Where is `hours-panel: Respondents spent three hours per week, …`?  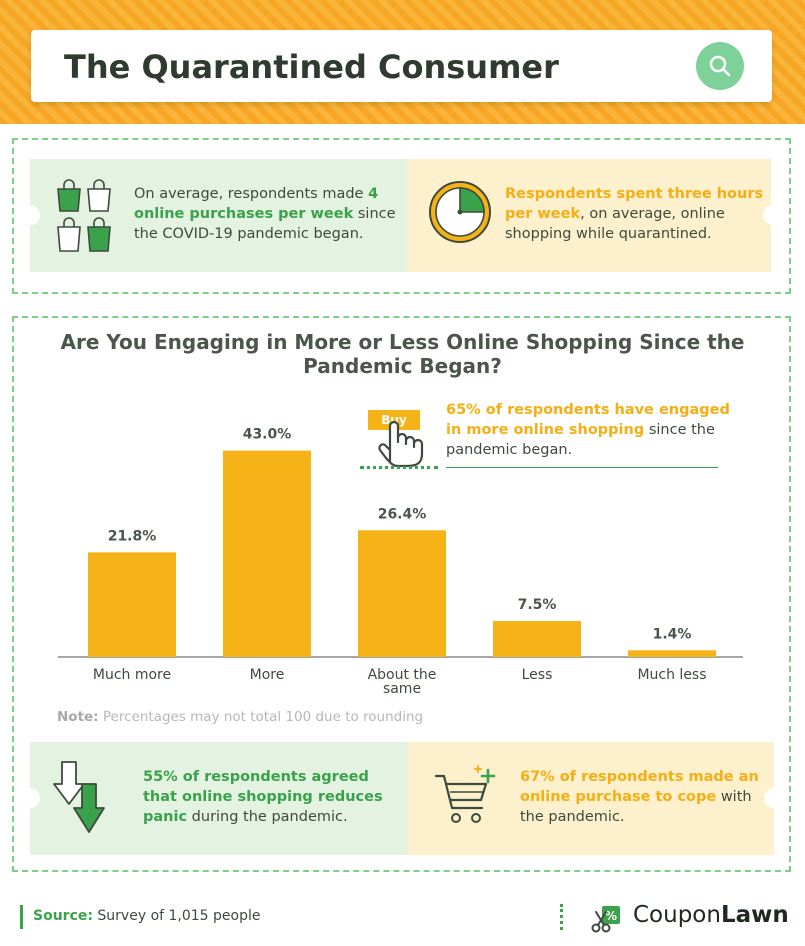 hours-panel: Respondents spent three hours per week, … is located at coordinates (589, 215).